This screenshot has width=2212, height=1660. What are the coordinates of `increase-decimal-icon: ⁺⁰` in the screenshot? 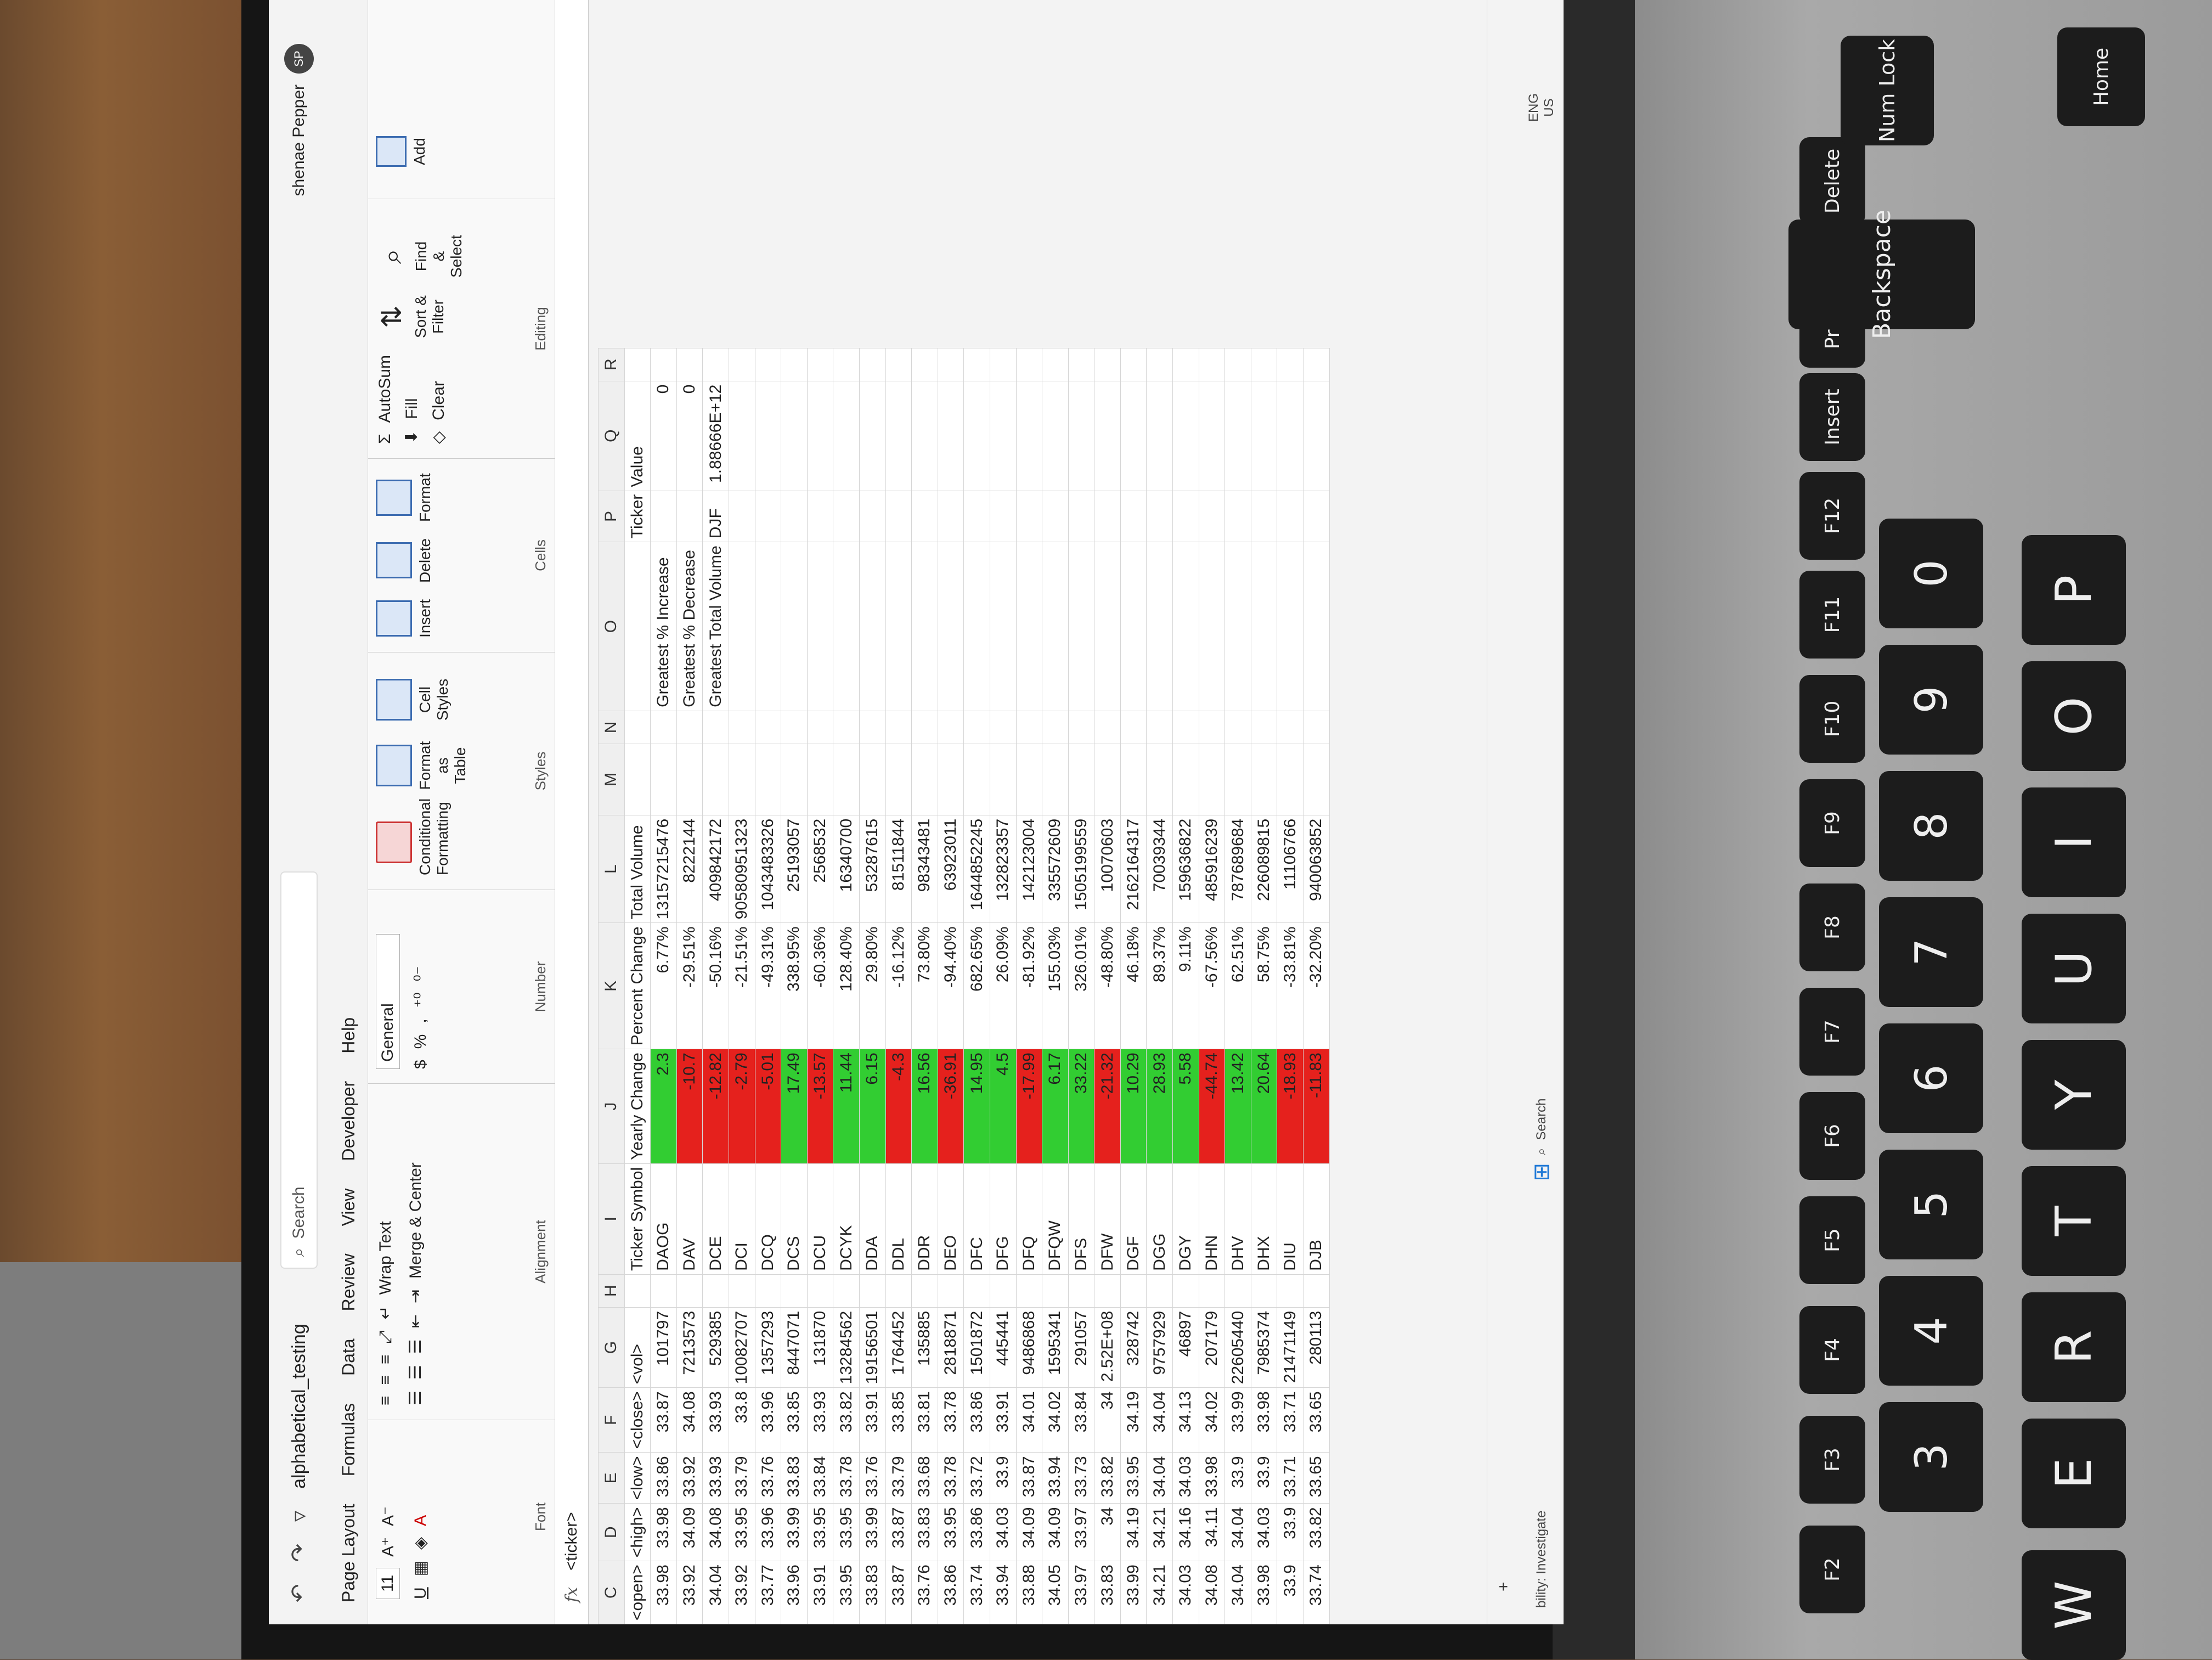 It's located at (420, 1000).